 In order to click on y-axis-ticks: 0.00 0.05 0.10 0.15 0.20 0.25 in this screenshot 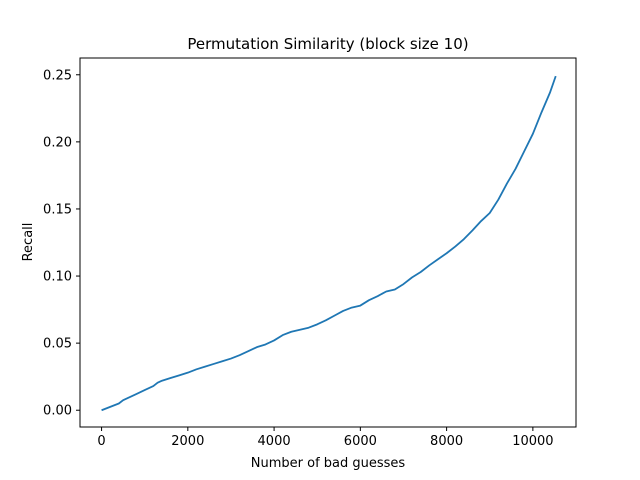, I will do `click(61, 243)`.